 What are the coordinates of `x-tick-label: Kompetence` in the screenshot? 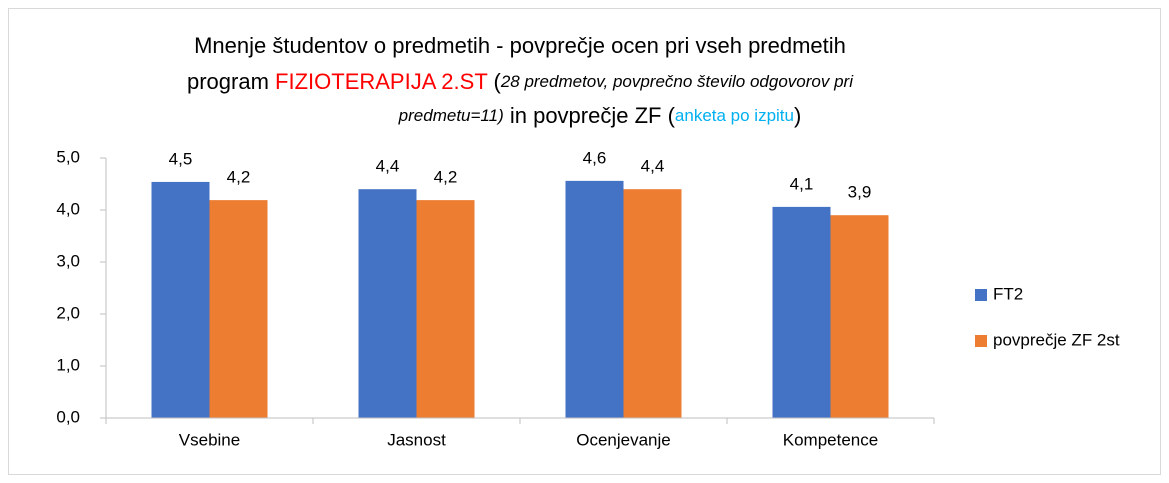 It's located at (830, 439).